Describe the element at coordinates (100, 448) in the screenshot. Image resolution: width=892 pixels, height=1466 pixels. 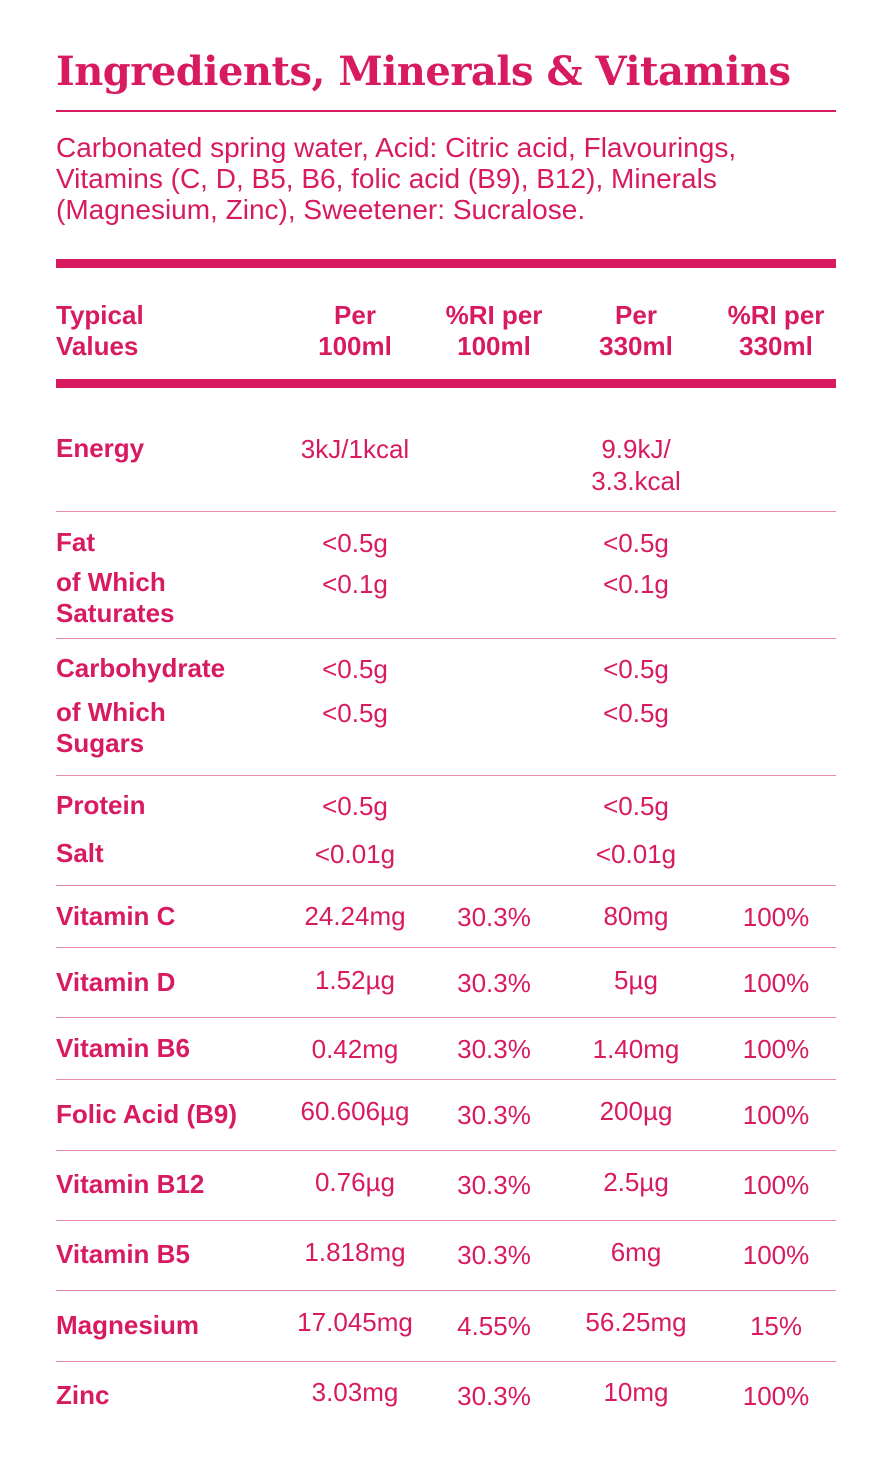
I see `row-label: Energy` at that location.